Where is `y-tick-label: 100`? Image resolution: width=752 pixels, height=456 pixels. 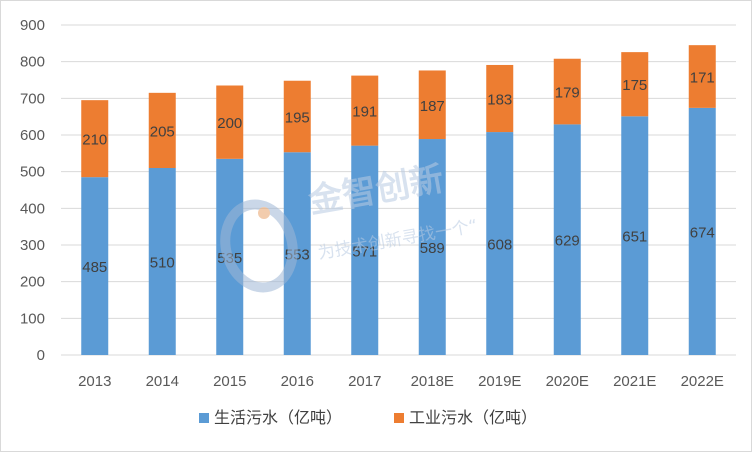 y-tick-label: 100 is located at coordinates (32, 318).